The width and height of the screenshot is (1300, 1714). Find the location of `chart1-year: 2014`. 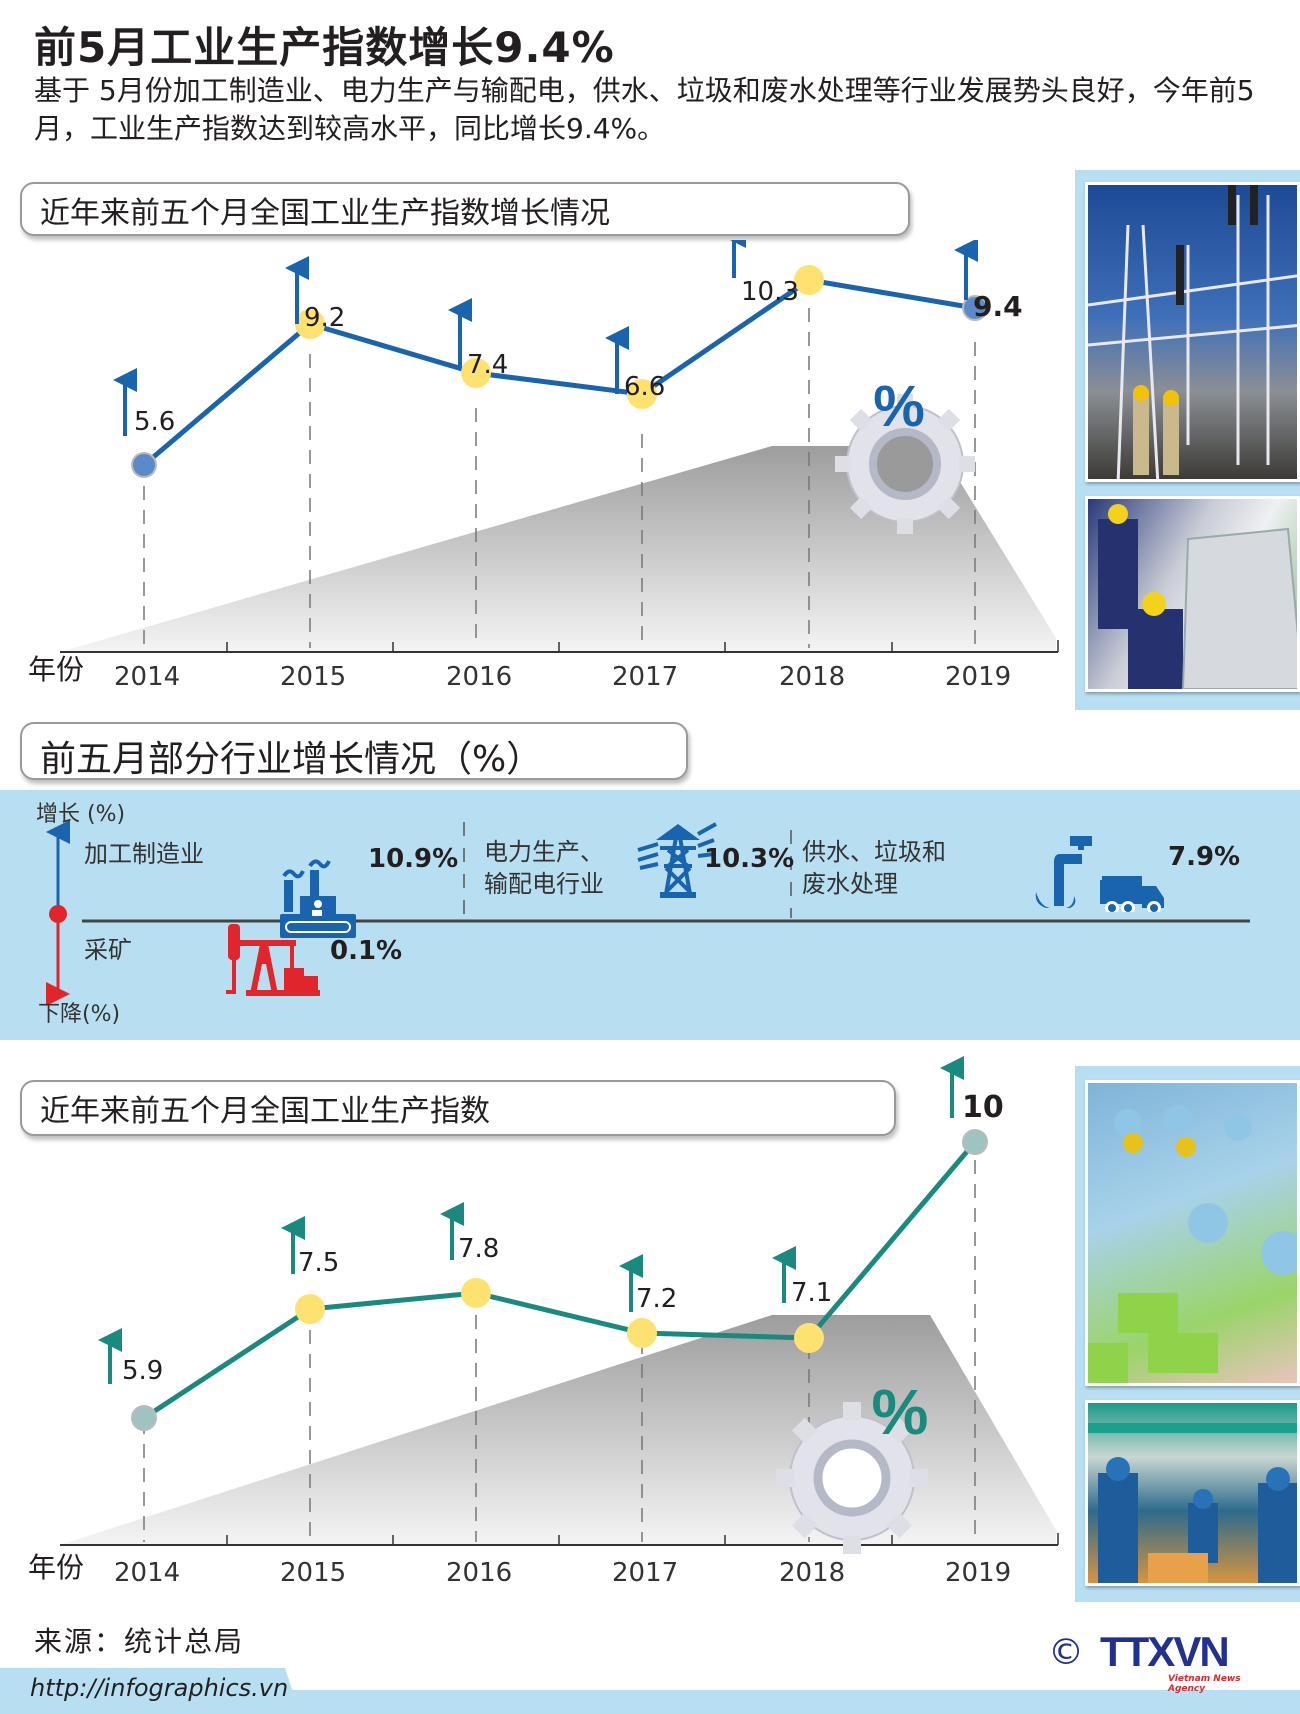

chart1-year: 2014 is located at coordinates (147, 677).